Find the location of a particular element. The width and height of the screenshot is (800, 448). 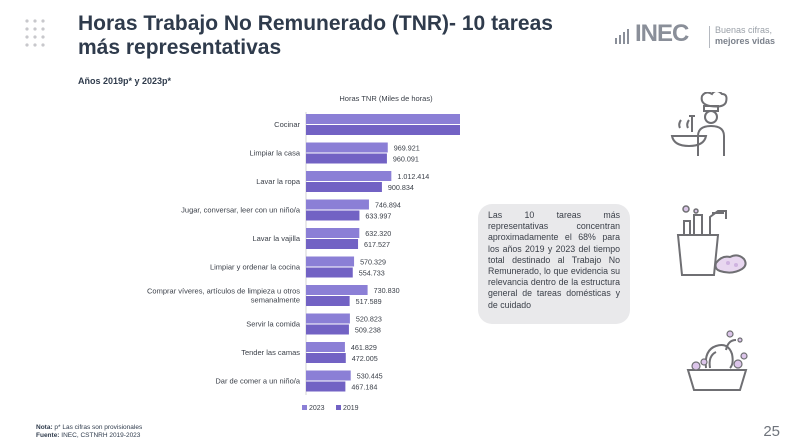

legend-label-2019: 2019 is located at coordinates (351, 408).